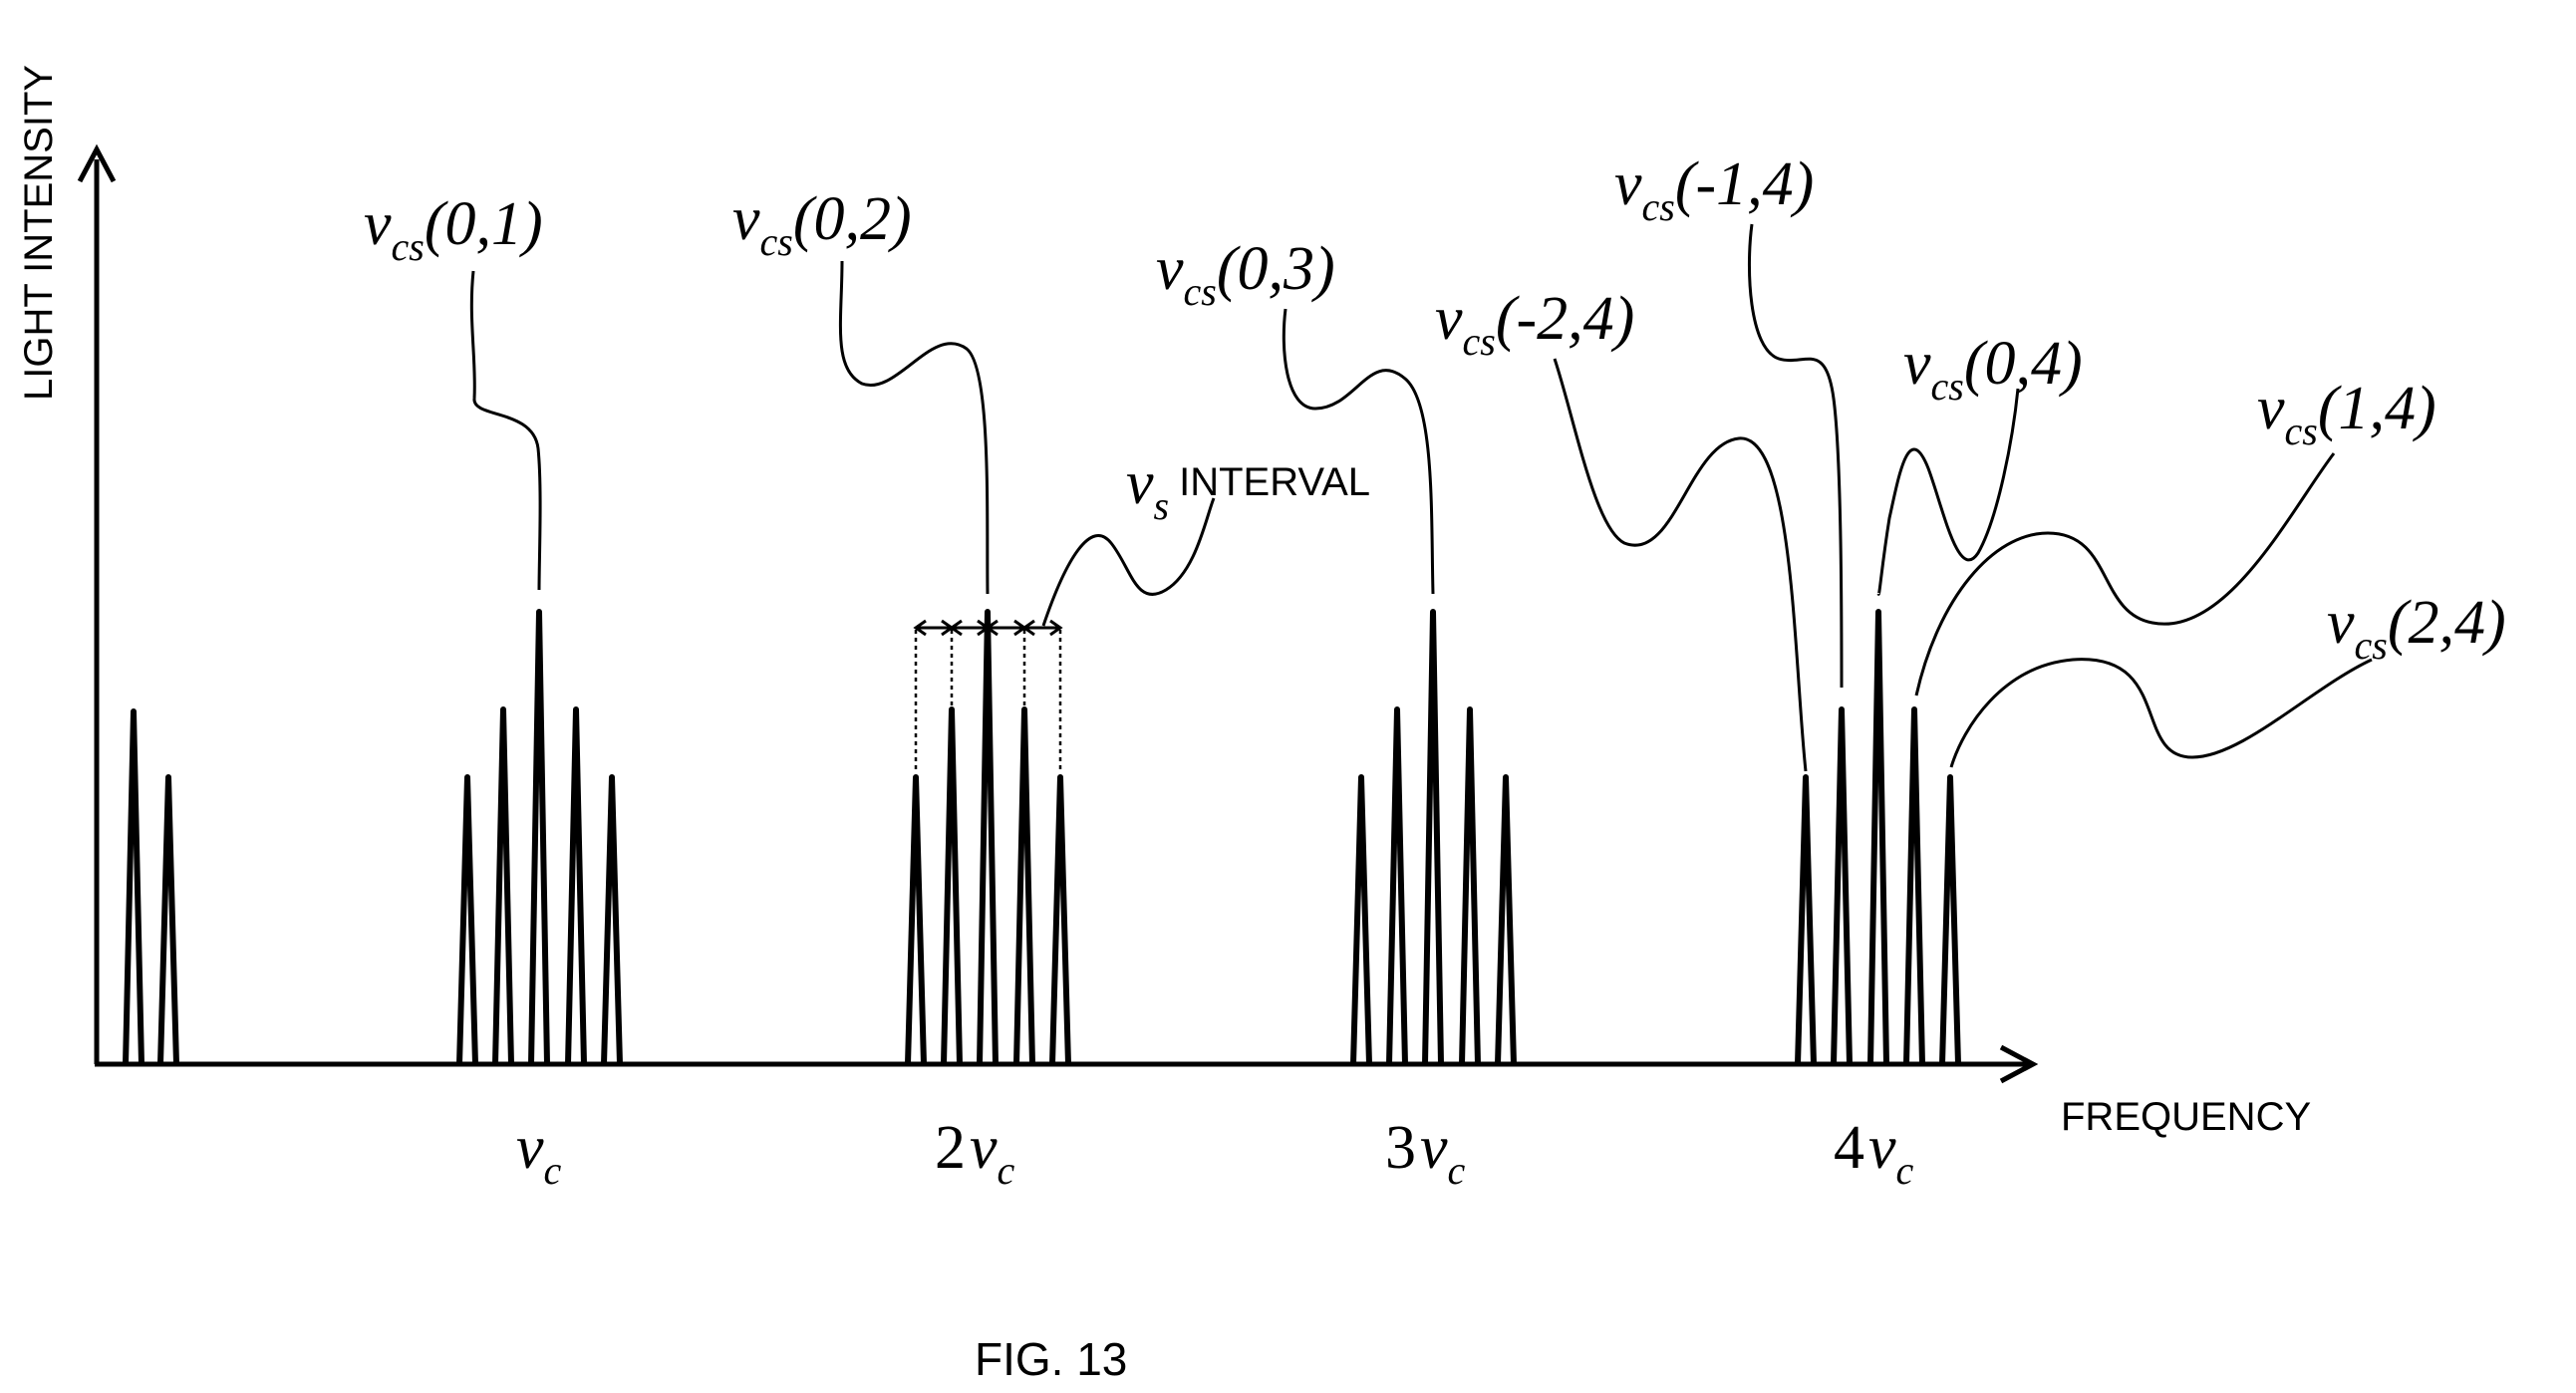 This screenshot has height=1393, width=2576. I want to click on x-tick-4nu-c: 4νc, so click(1874, 1153).